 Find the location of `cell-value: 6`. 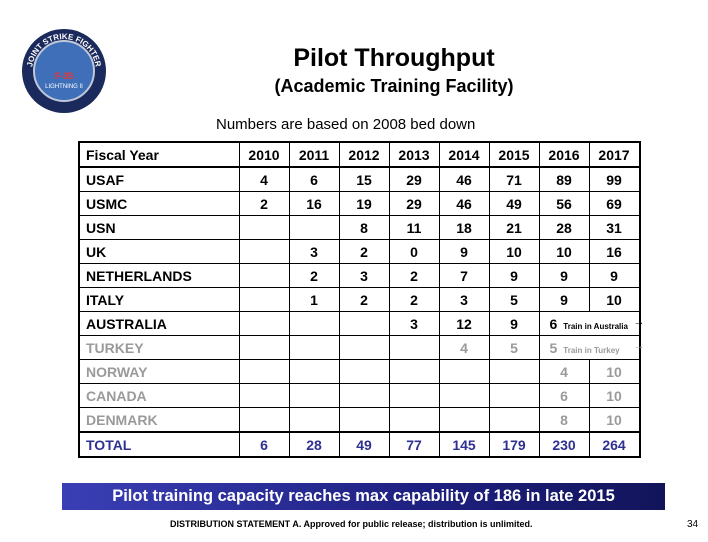

cell-value: 6 is located at coordinates (553, 323).